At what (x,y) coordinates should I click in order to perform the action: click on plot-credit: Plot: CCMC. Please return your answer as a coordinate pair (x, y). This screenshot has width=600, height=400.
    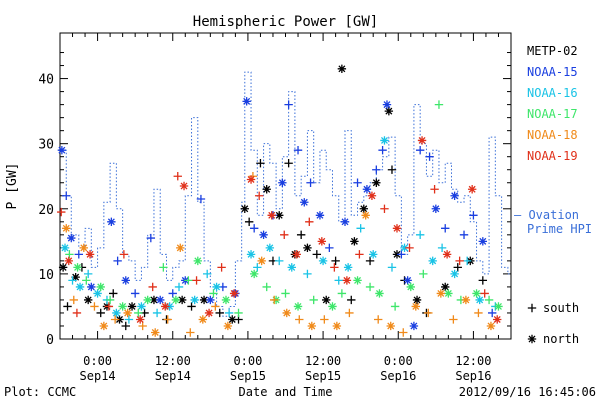
    Looking at the image, I should click on (40, 392).